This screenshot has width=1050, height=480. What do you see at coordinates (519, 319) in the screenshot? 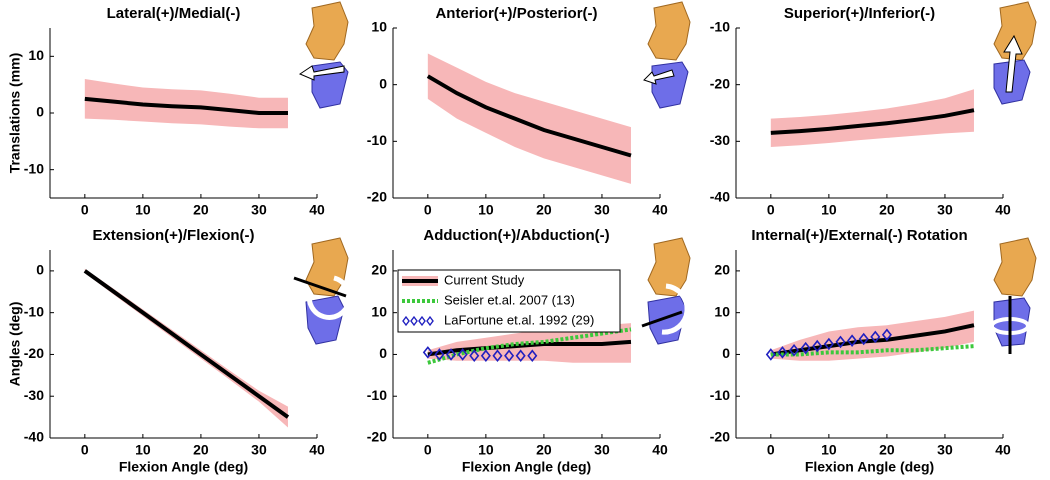
I see `legend-label: LaFortune et.al. 1992 (29)` at bounding box center [519, 319].